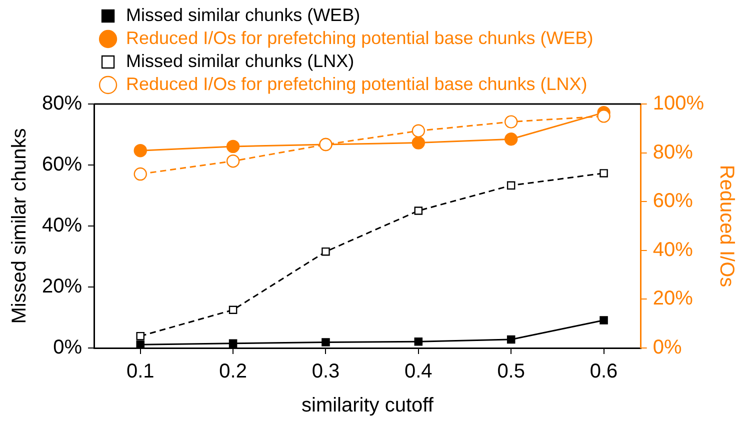 This screenshot has width=748, height=424. What do you see at coordinates (140, 371) in the screenshot?
I see `x-tick-label: 0.1` at bounding box center [140, 371].